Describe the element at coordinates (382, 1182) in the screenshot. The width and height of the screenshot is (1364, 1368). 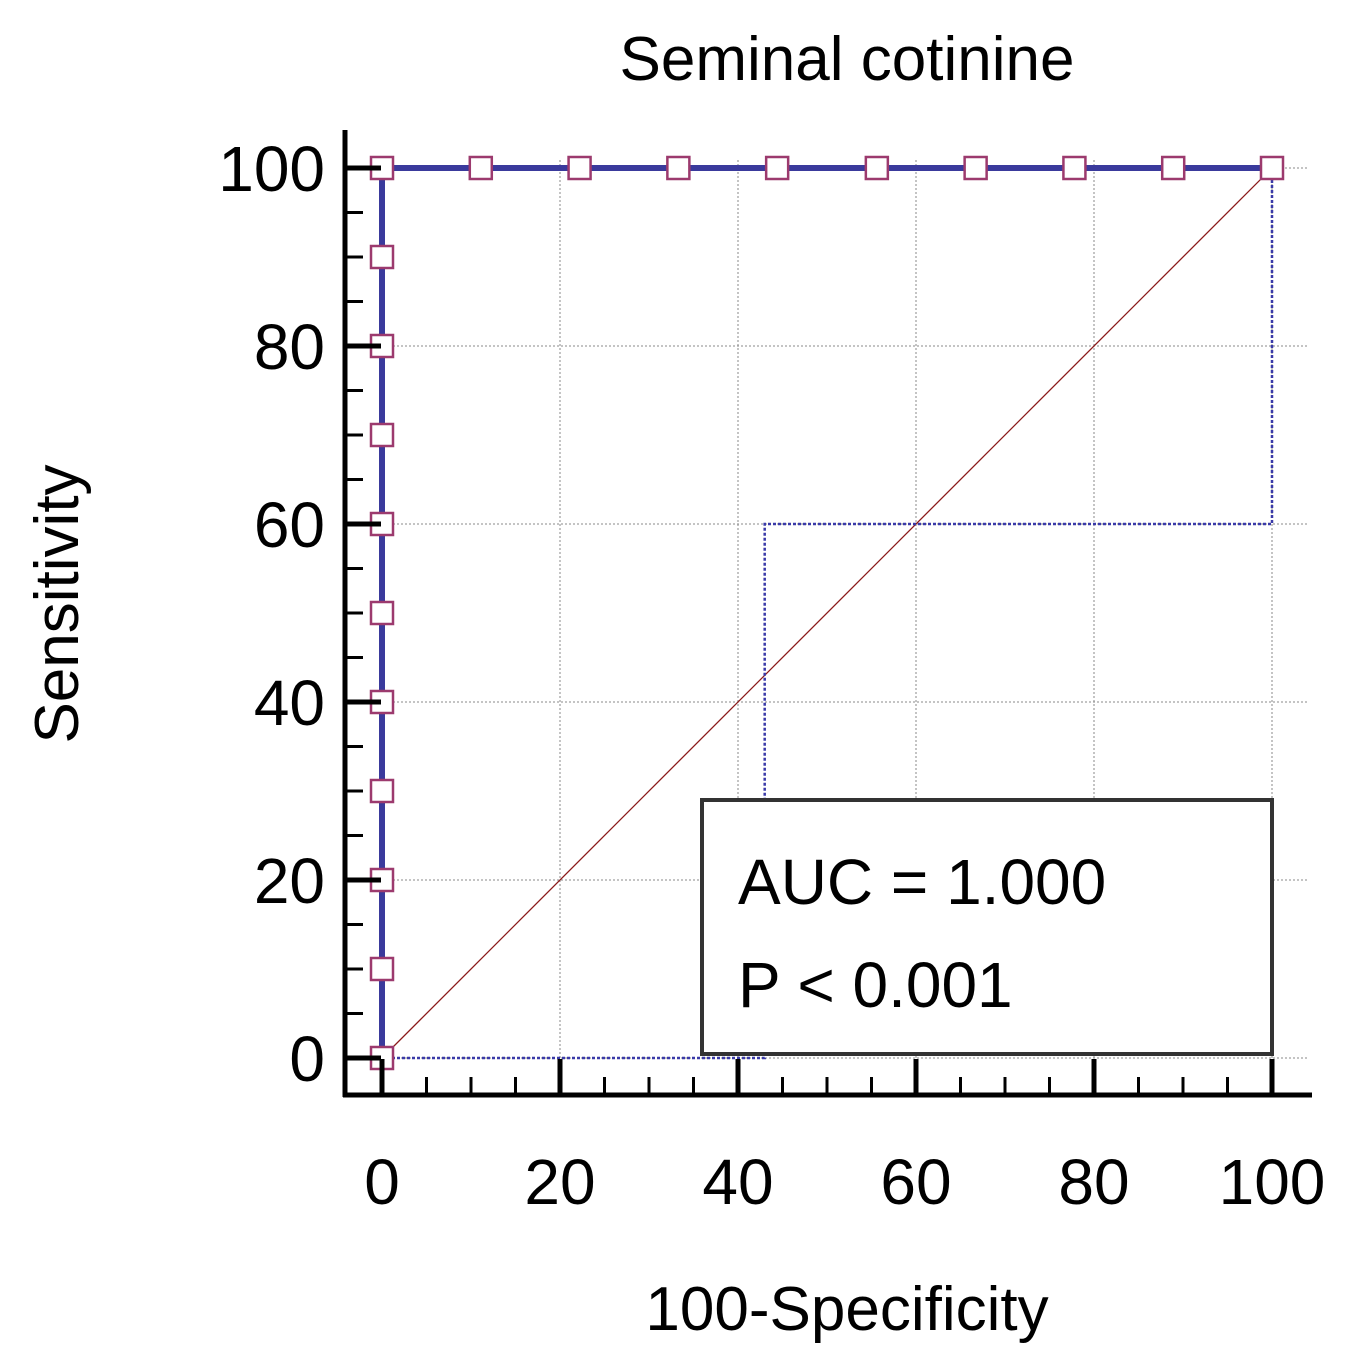
I see `x-tick-label: 0` at that location.